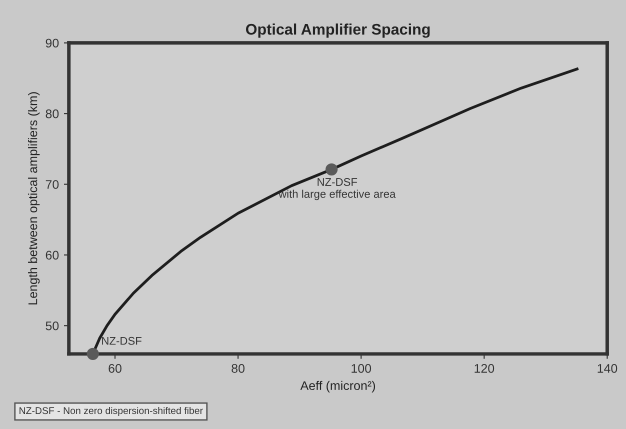  I want to click on y-tick-label: 50, so click(52, 325).